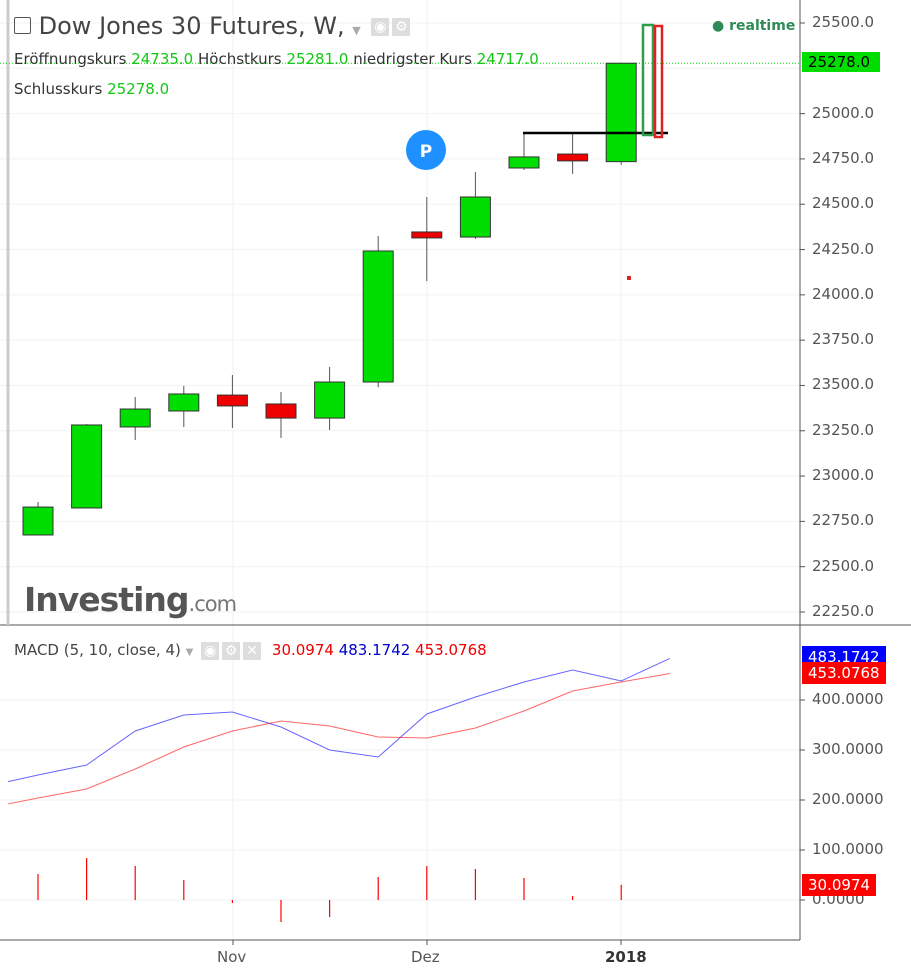 The width and height of the screenshot is (911, 976). I want to click on collapse-icon, so click(22, 25).